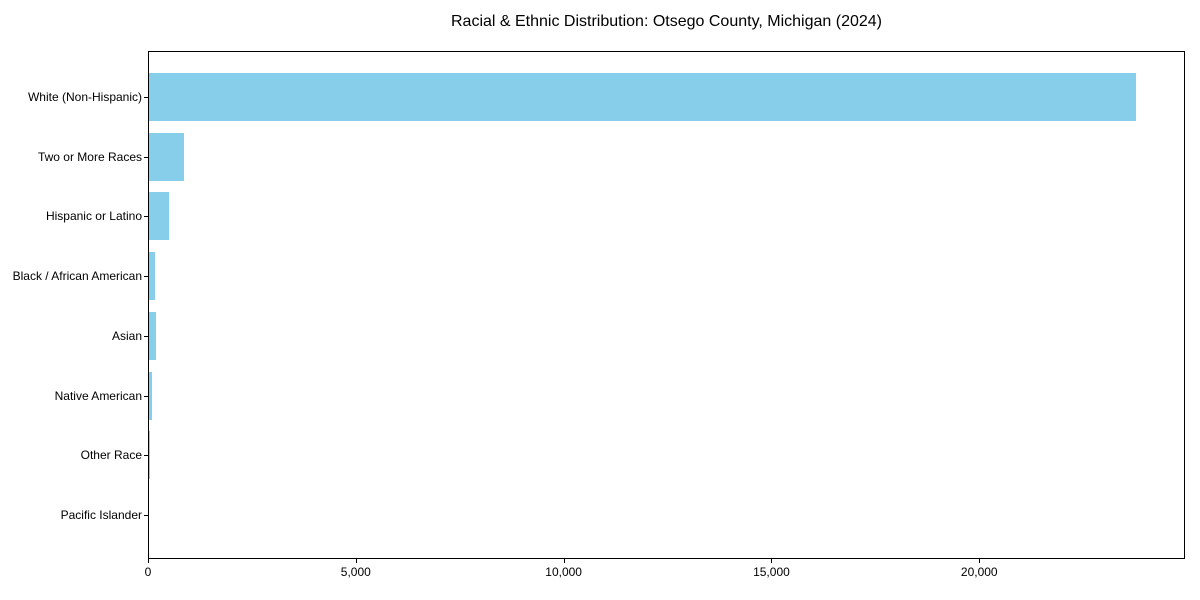  I want to click on y-tick-label: Asian, so click(126, 335).